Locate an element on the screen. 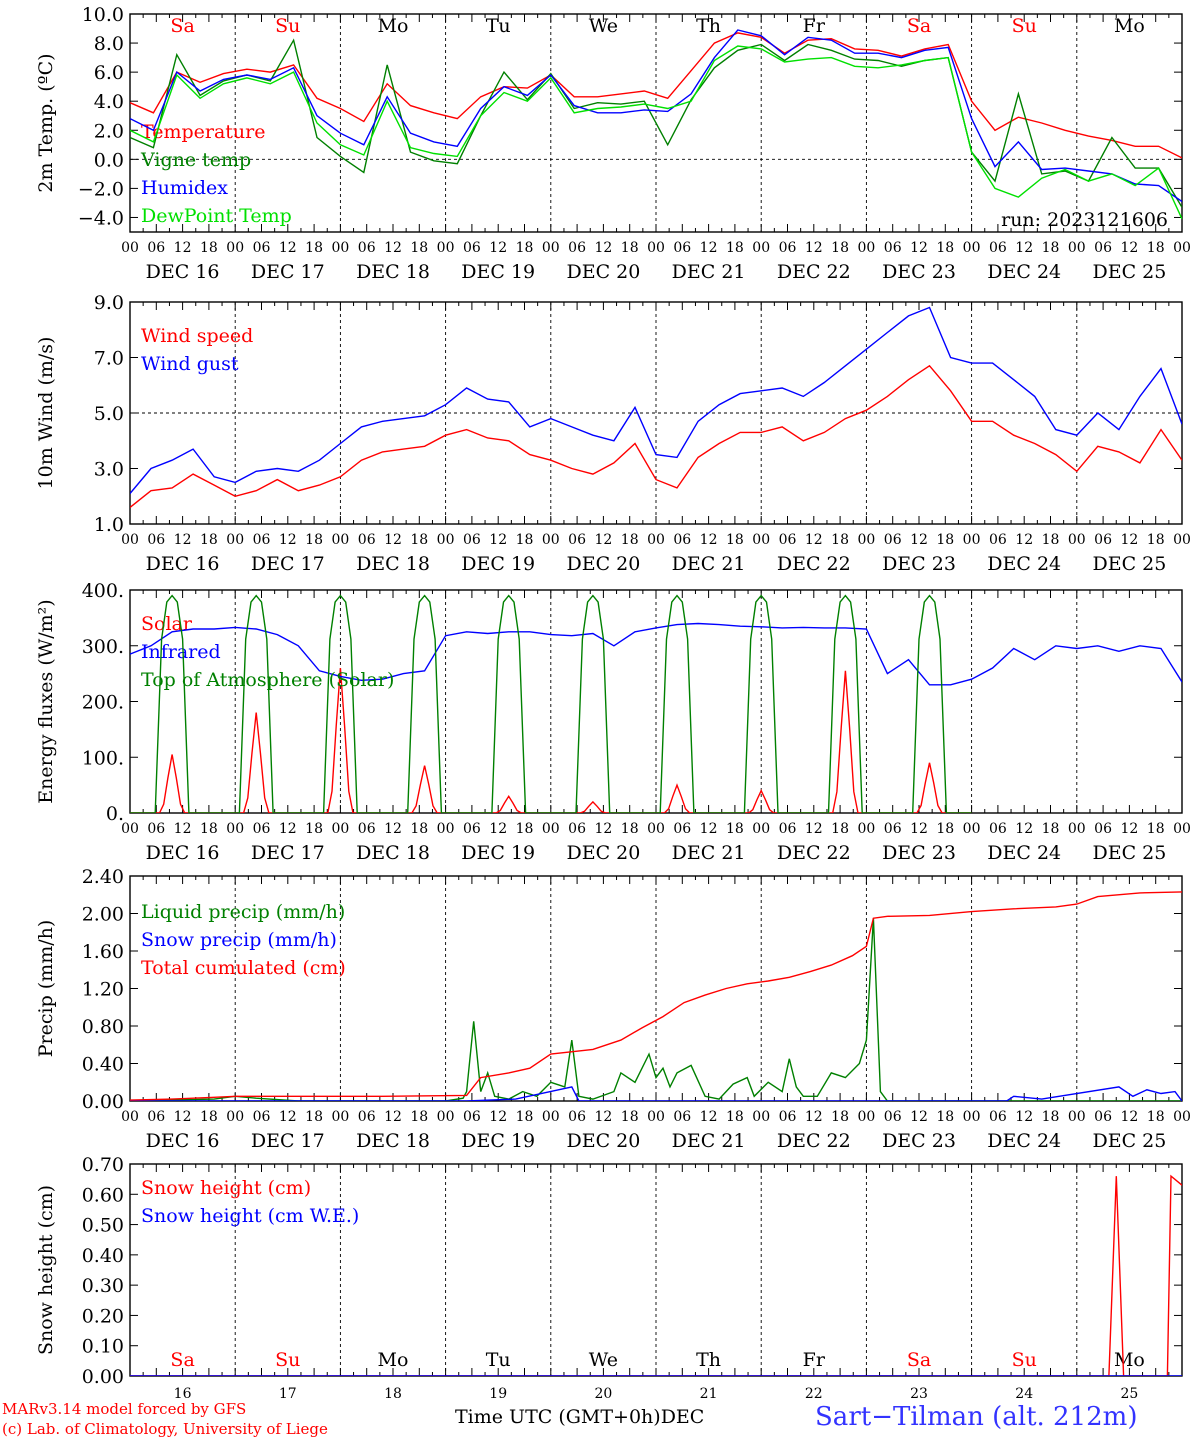  x-date-label: DEC 24 is located at coordinates (1024, 853).